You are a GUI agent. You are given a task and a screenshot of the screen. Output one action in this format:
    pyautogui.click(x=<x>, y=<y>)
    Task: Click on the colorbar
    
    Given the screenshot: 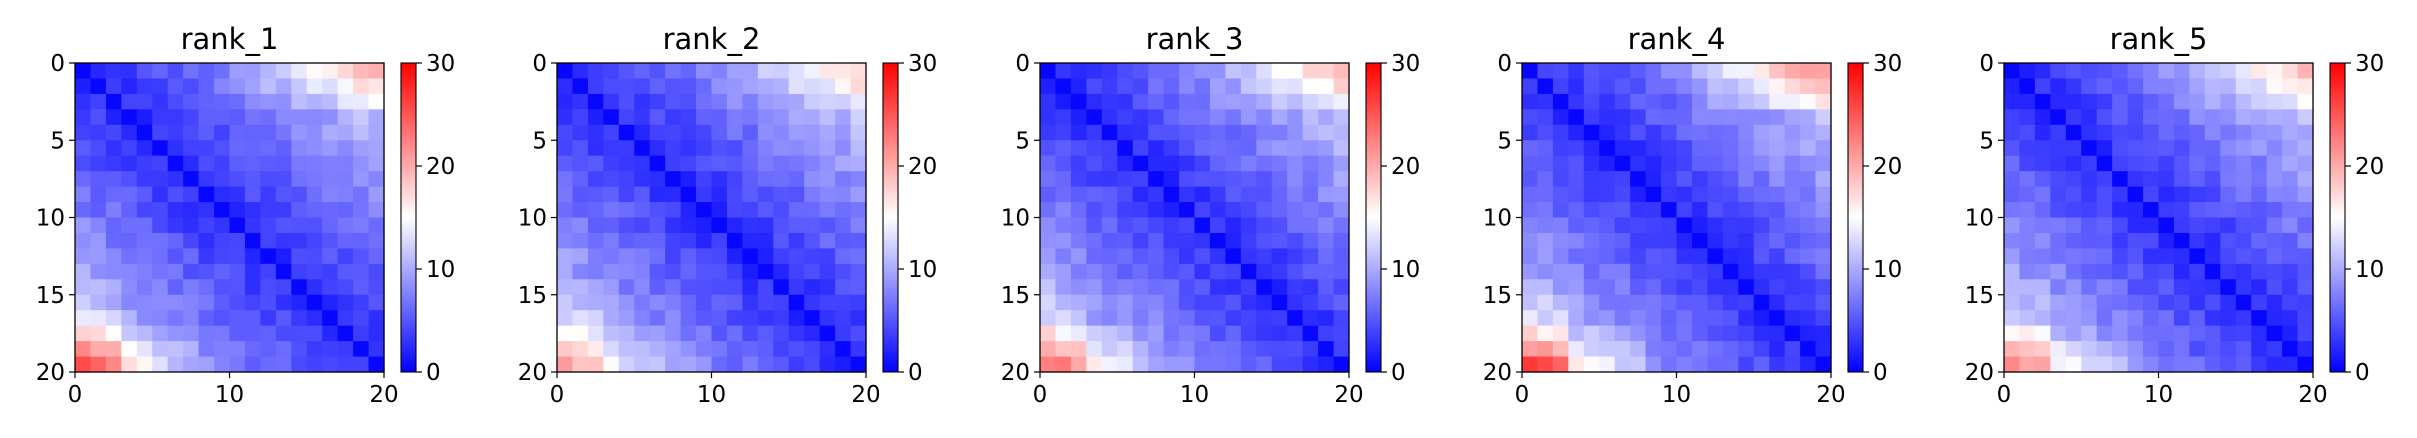 What is the action you would take?
    pyautogui.click(x=1855, y=217)
    